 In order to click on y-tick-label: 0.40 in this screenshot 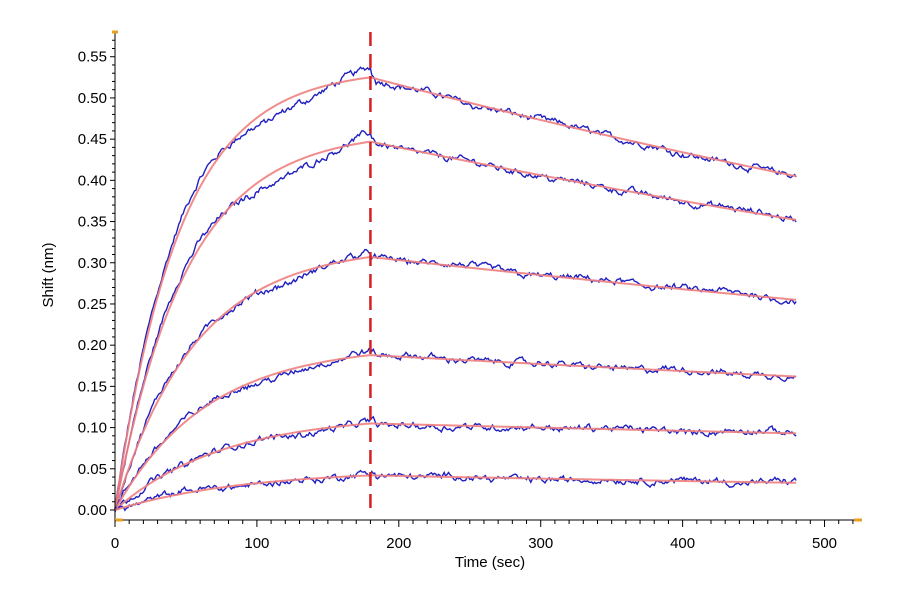, I will do `click(92, 180)`.